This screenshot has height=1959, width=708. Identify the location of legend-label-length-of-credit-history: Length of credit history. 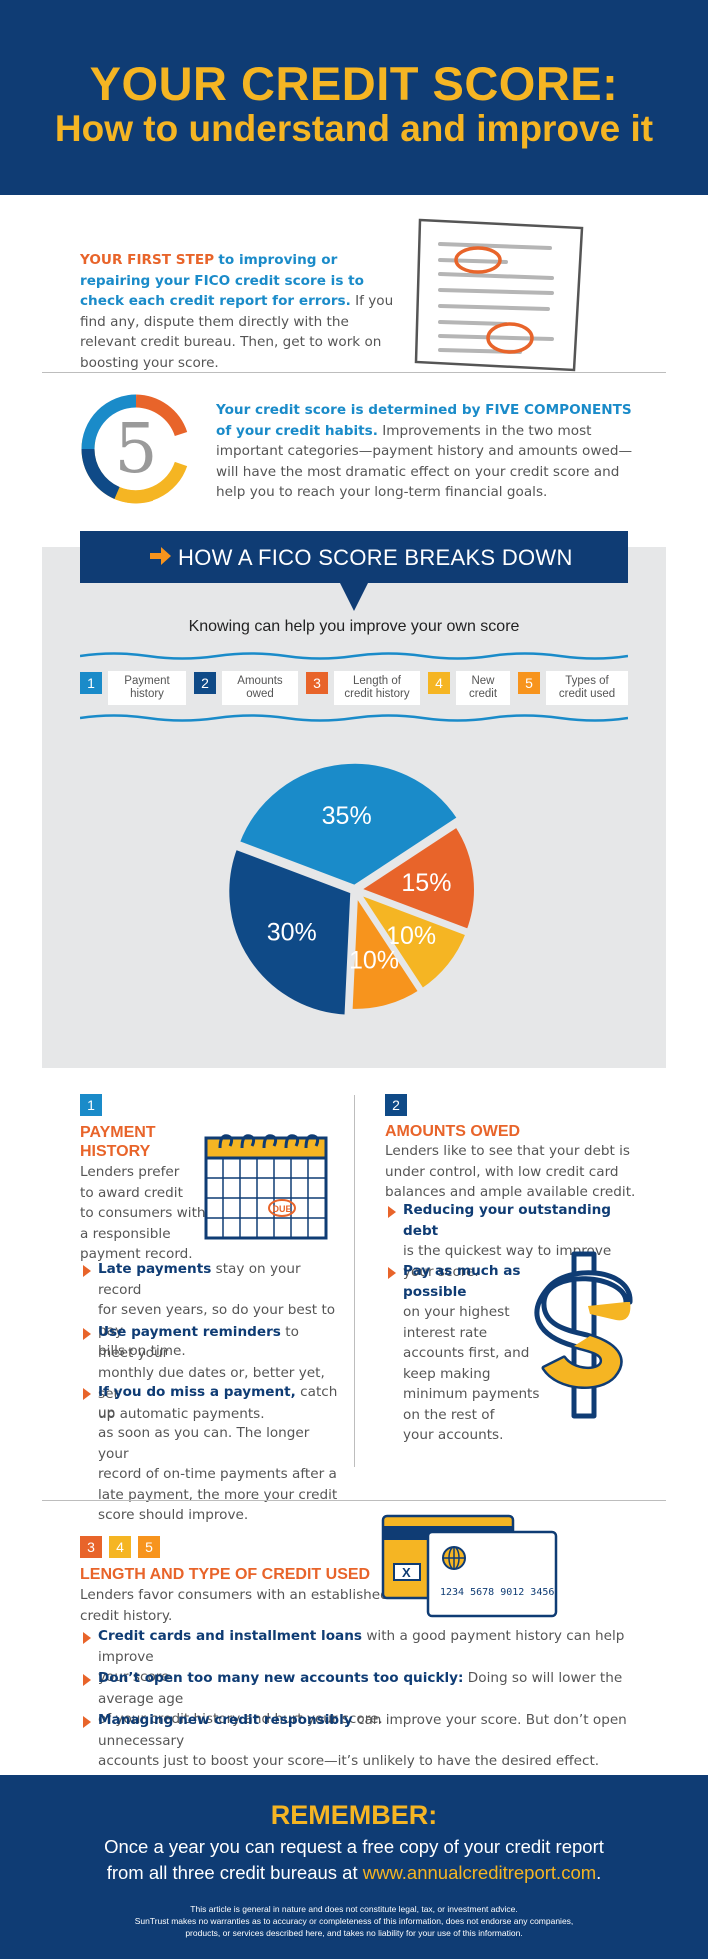
(377, 688).